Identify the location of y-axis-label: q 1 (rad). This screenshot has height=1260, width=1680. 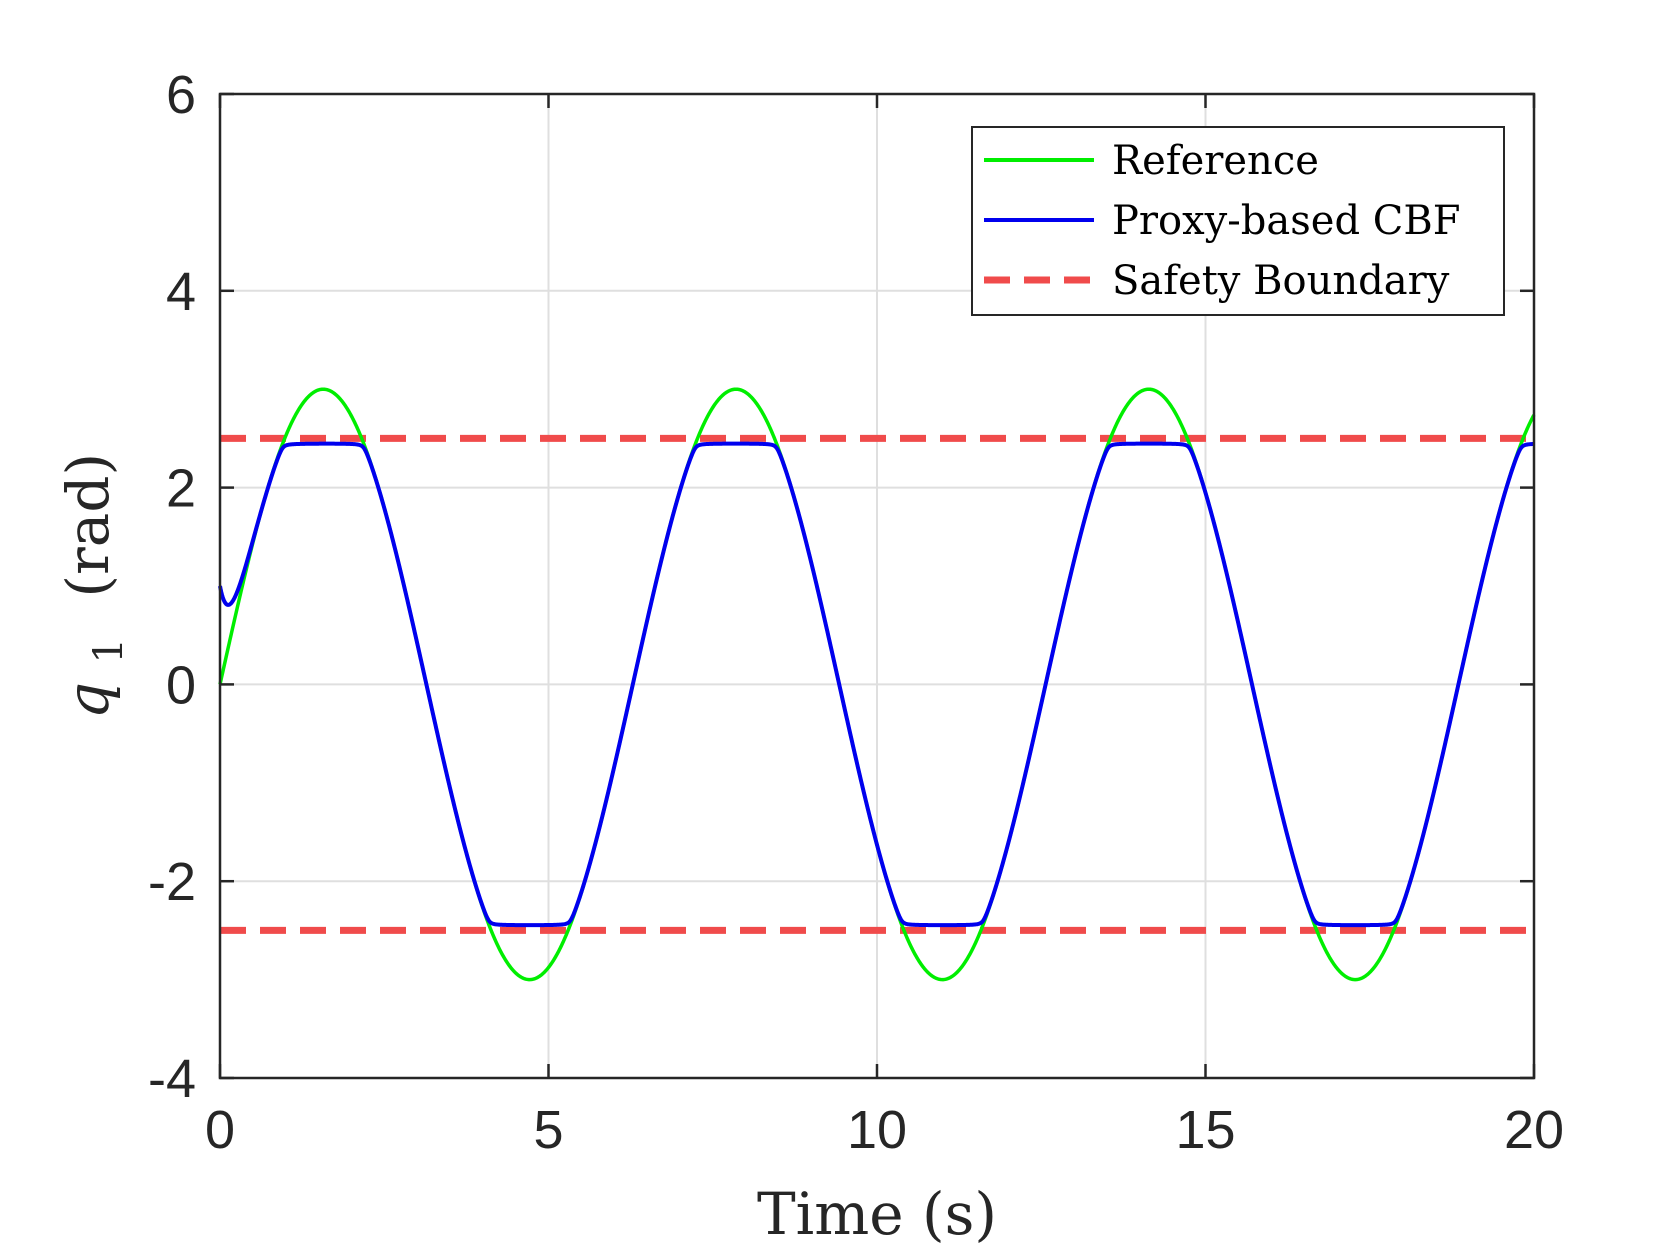
(95, 586).